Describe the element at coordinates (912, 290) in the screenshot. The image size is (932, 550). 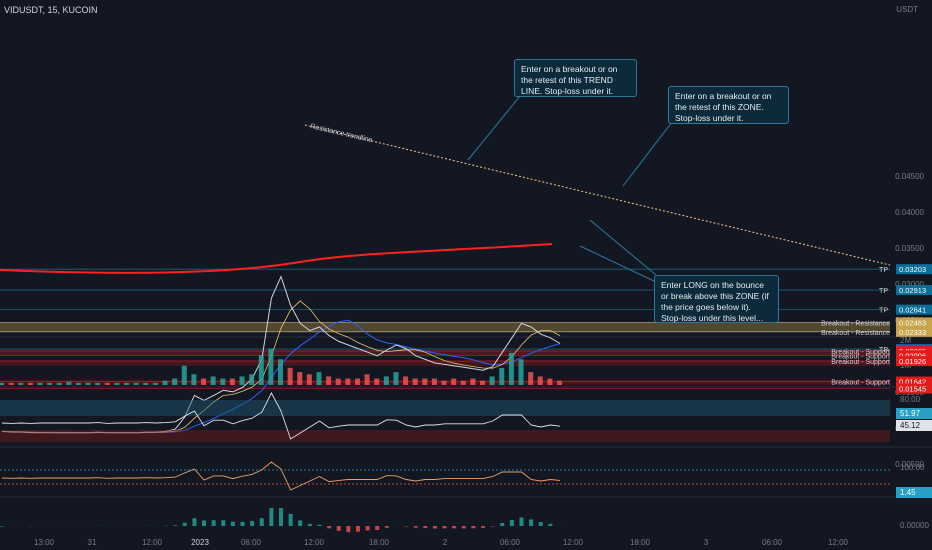
I see `level-value: 0.02913` at that location.